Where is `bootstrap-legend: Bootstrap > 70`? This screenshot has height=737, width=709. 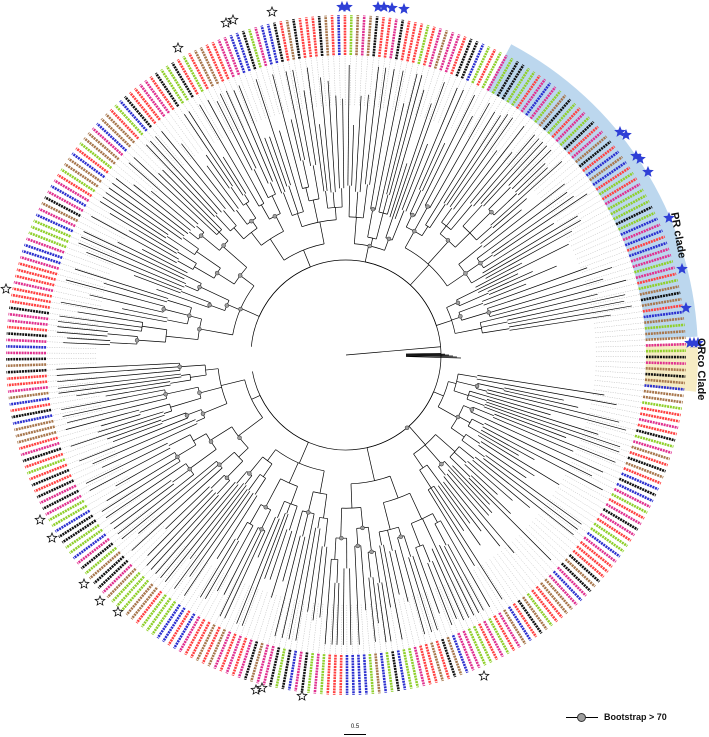
bootstrap-legend: Bootstrap > 70 is located at coordinates (616, 717).